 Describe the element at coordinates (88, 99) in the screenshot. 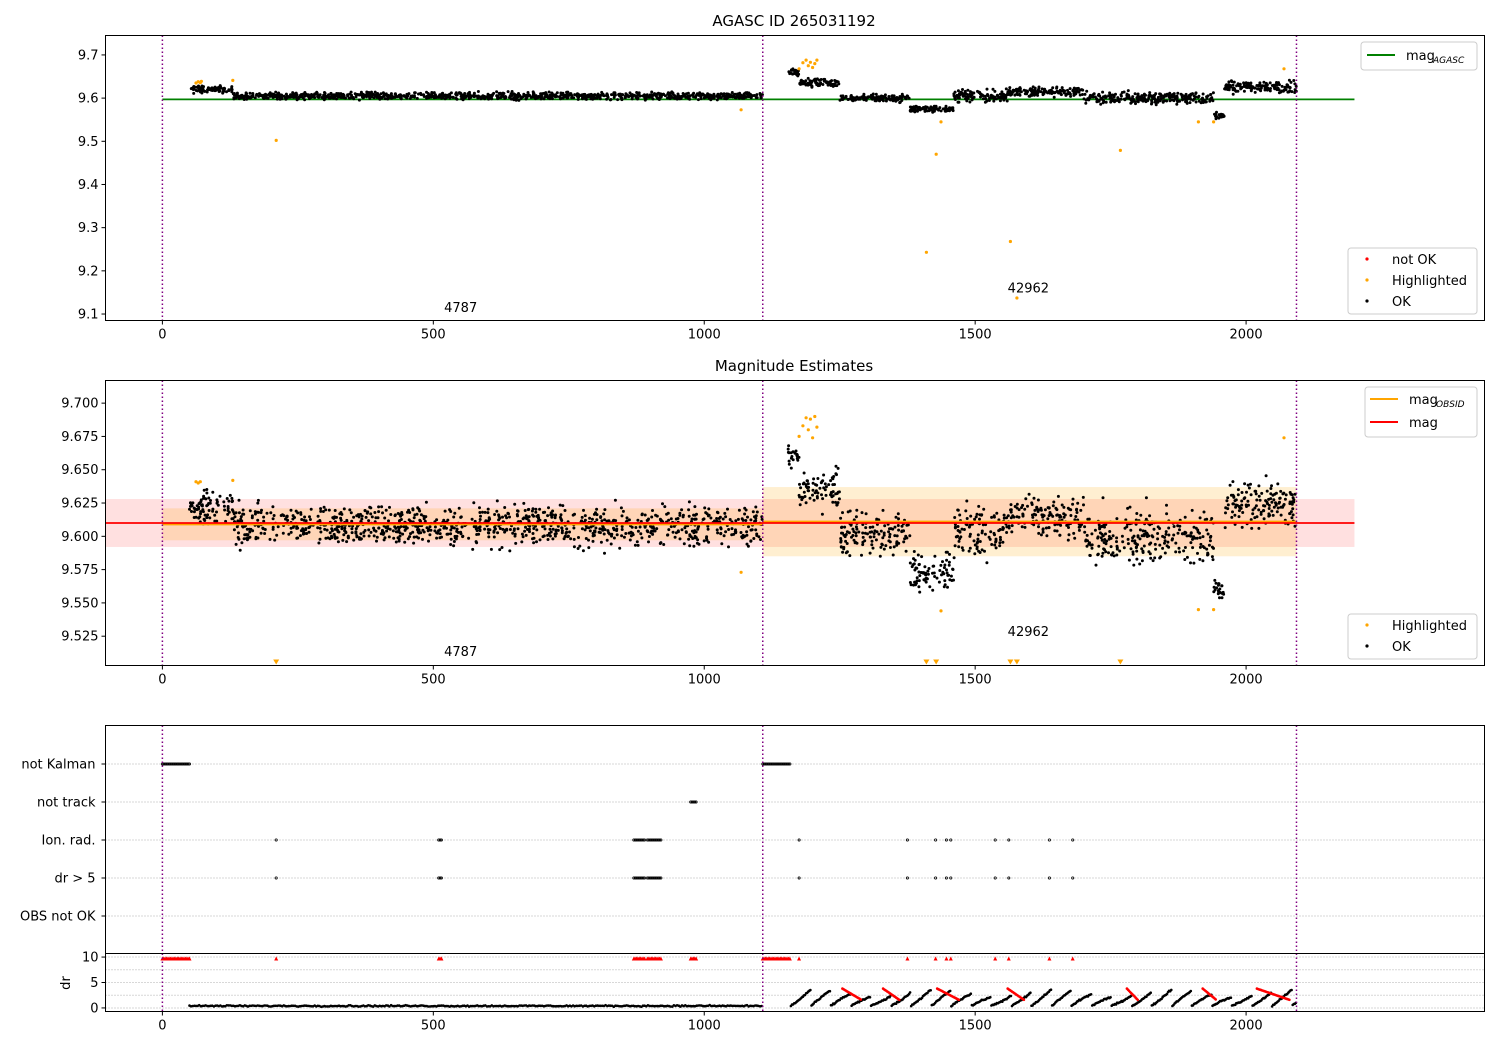

I see `y-tick-label: 9.6` at that location.